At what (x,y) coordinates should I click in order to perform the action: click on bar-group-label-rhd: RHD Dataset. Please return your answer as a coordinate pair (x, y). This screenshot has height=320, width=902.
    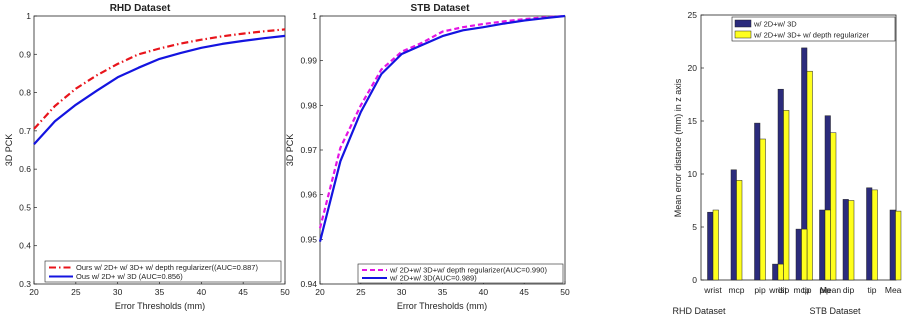
    Looking at the image, I should click on (699, 311).